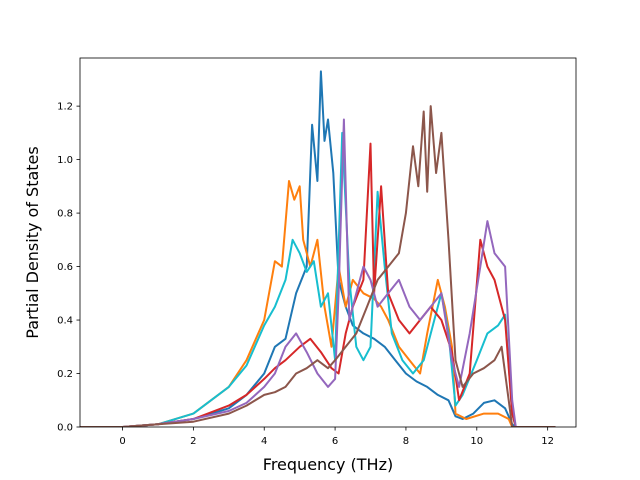 This screenshot has height=480, width=640. I want to click on x-tick-label: 8, so click(406, 441).